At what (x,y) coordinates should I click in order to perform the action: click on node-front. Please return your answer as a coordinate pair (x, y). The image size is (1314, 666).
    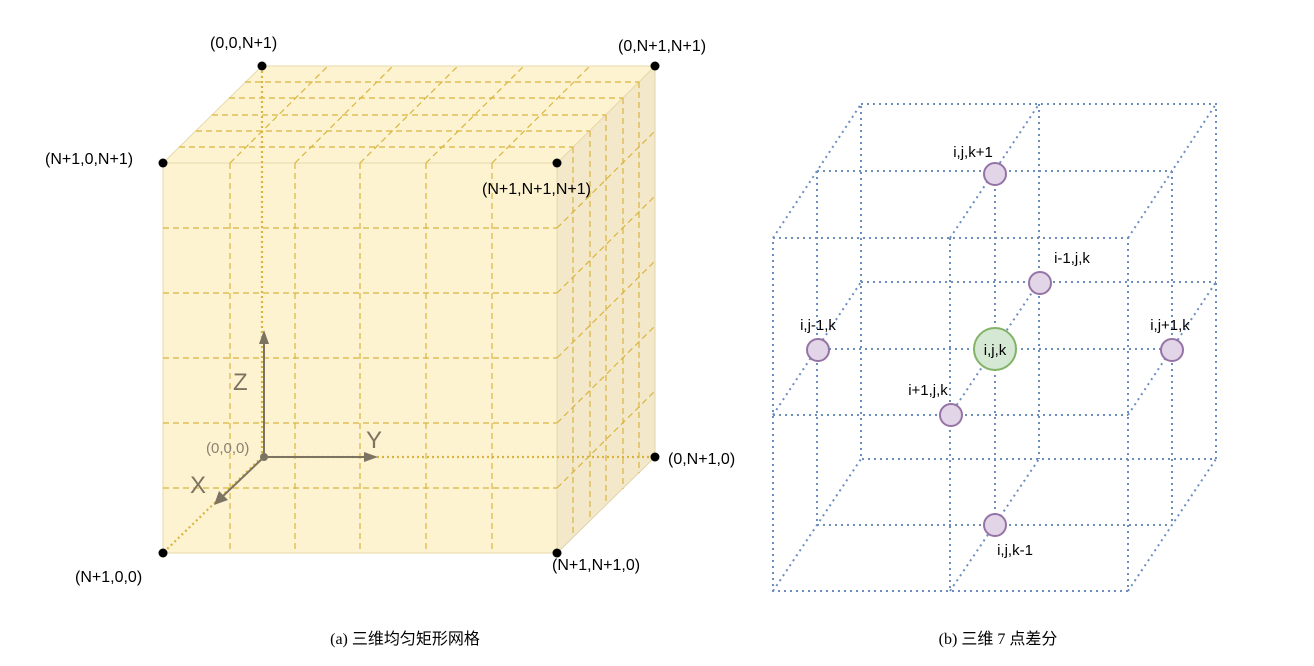
    Looking at the image, I should click on (951, 415).